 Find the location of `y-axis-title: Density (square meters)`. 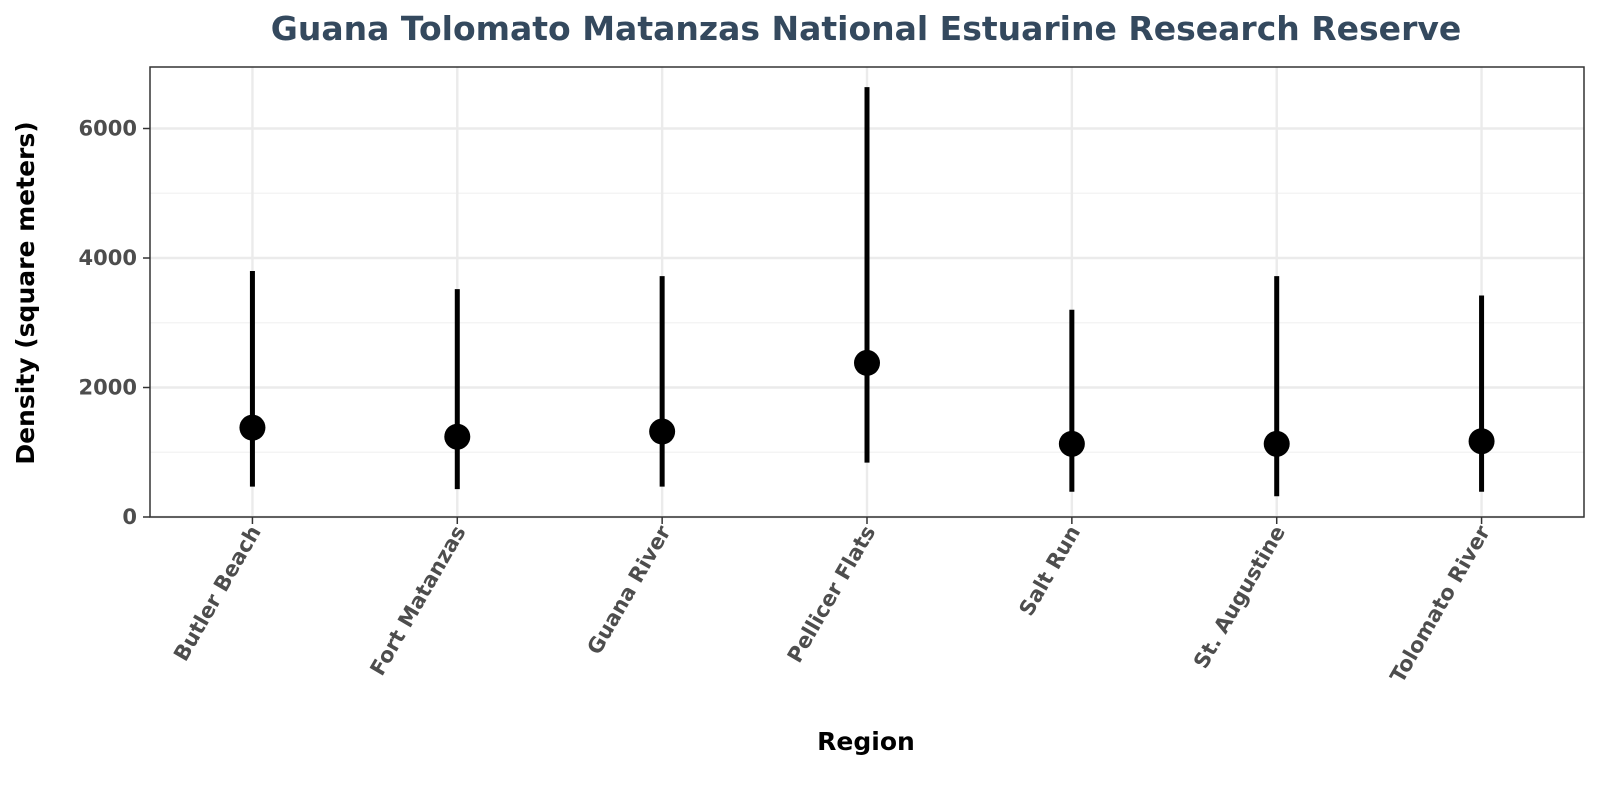

y-axis-title: Density (square meters) is located at coordinates (25, 292).